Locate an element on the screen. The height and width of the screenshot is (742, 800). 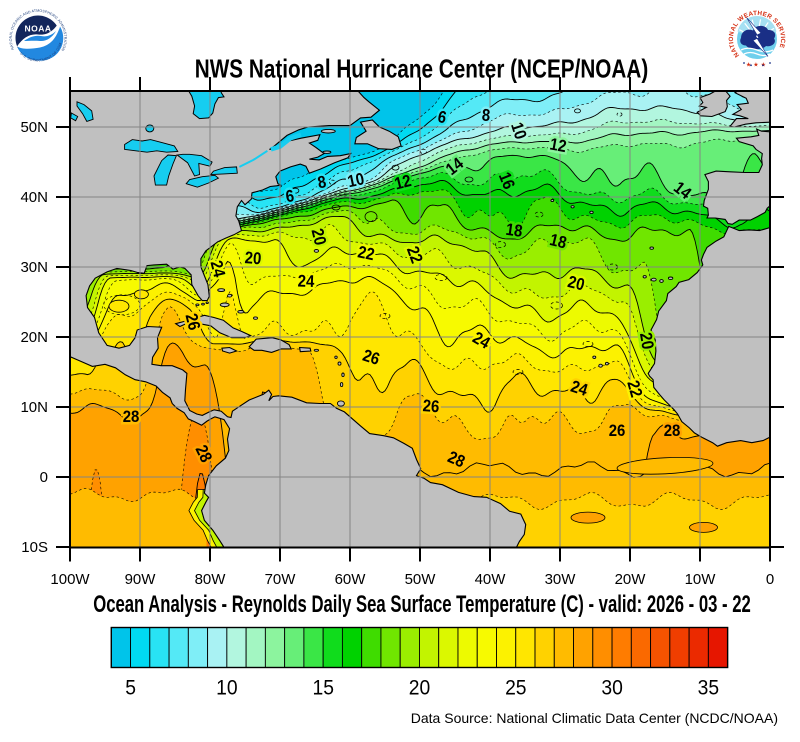
svg-text: 35 is located at coordinates (708, 688).